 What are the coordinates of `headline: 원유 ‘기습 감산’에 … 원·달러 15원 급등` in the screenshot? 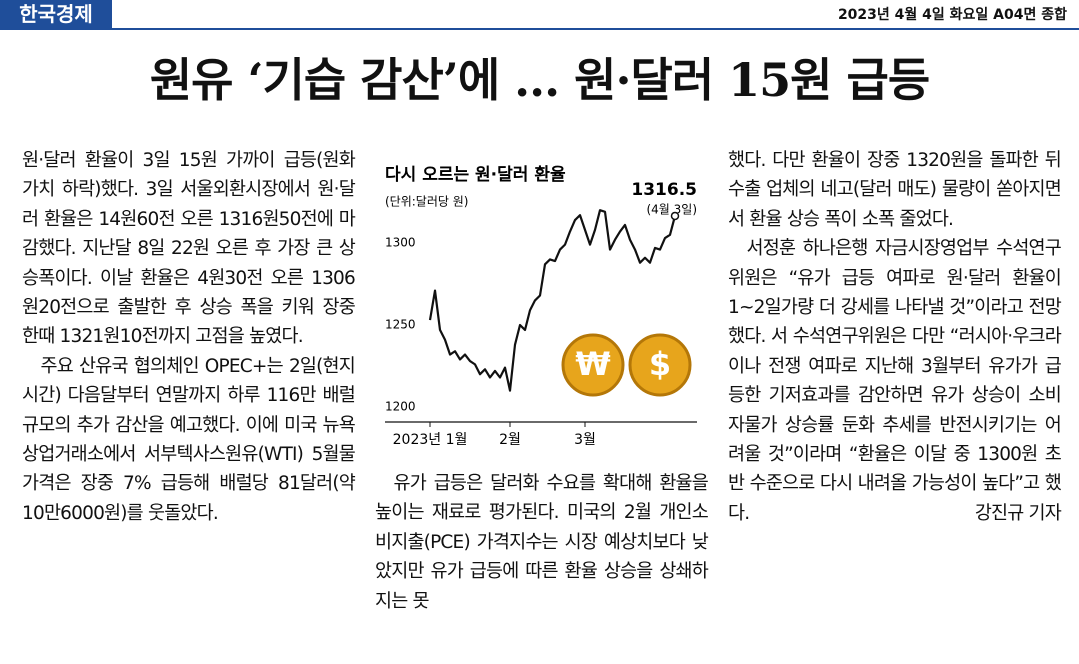 It's located at (539, 80).